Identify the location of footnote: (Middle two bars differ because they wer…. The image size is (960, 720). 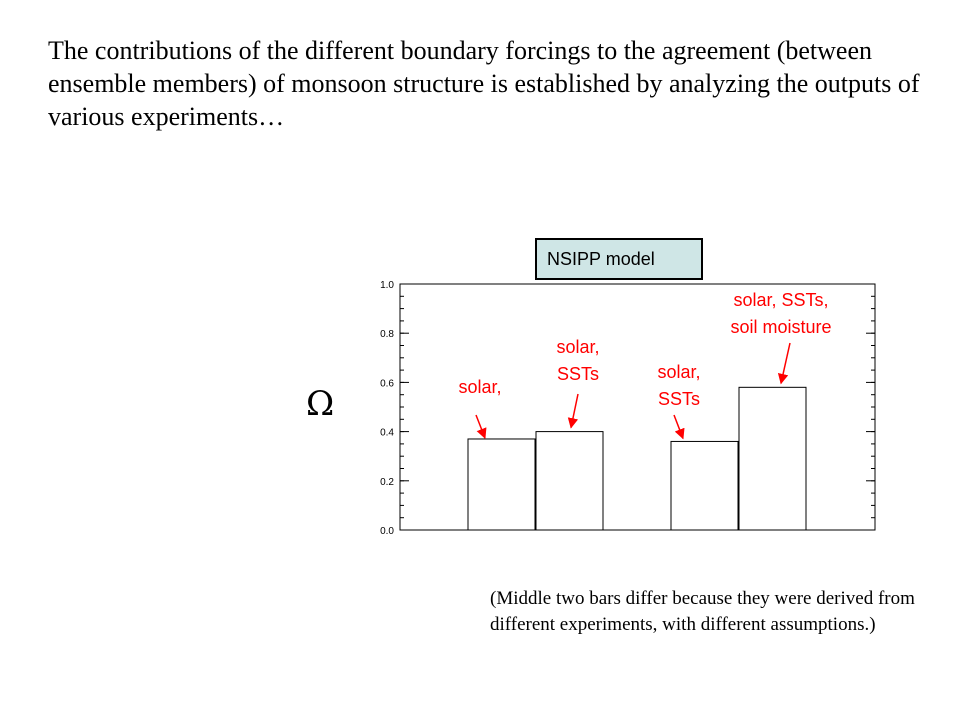
(702, 611).